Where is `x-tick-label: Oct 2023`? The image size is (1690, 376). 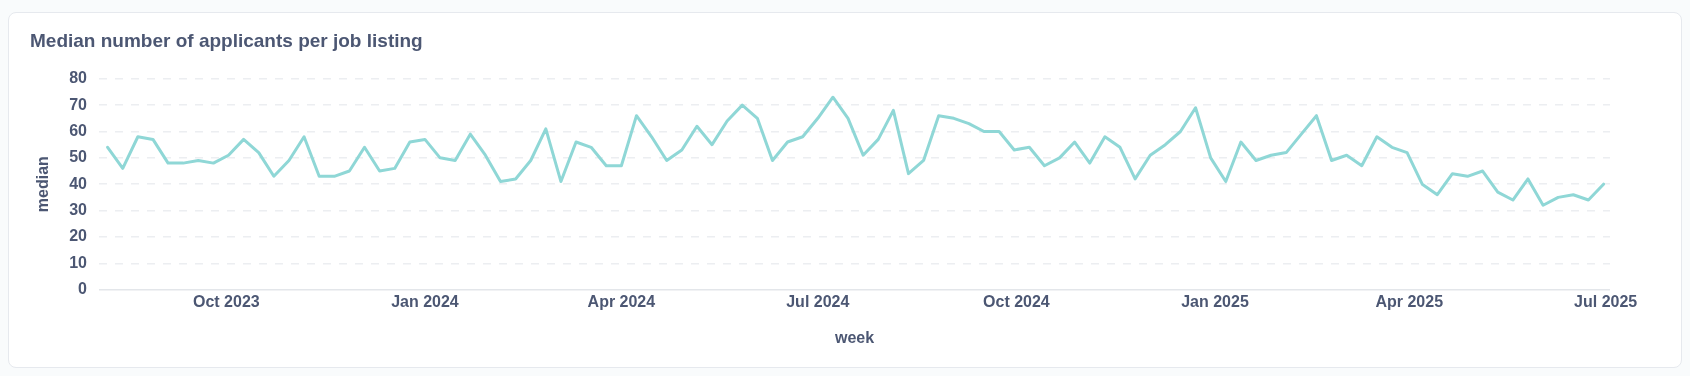 x-tick-label: Oct 2023 is located at coordinates (226, 301).